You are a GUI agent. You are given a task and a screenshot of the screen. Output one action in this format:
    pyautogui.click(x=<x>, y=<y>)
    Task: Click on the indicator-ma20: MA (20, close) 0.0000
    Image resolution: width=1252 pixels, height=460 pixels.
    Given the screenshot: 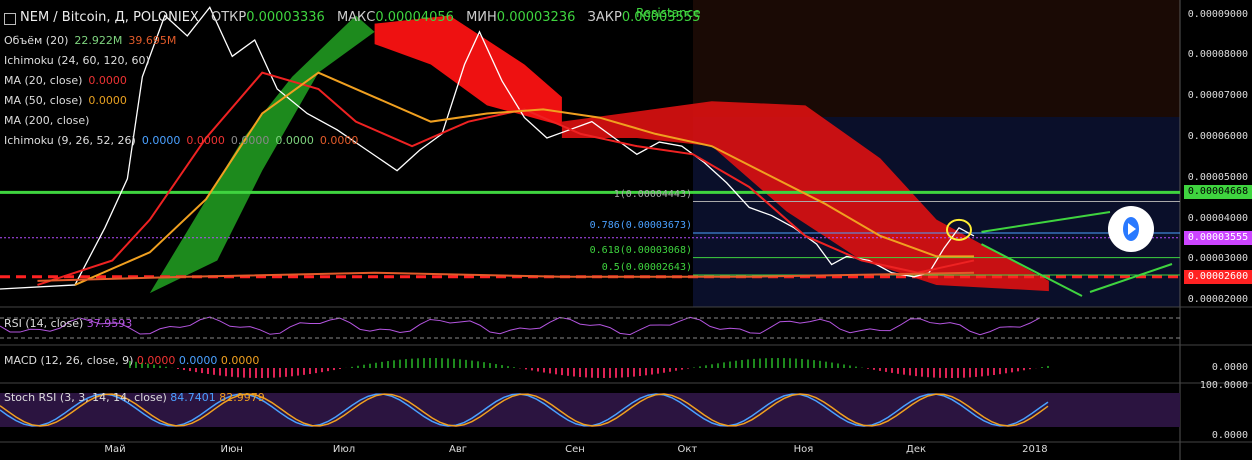 What is the action you would take?
    pyautogui.click(x=65, y=80)
    